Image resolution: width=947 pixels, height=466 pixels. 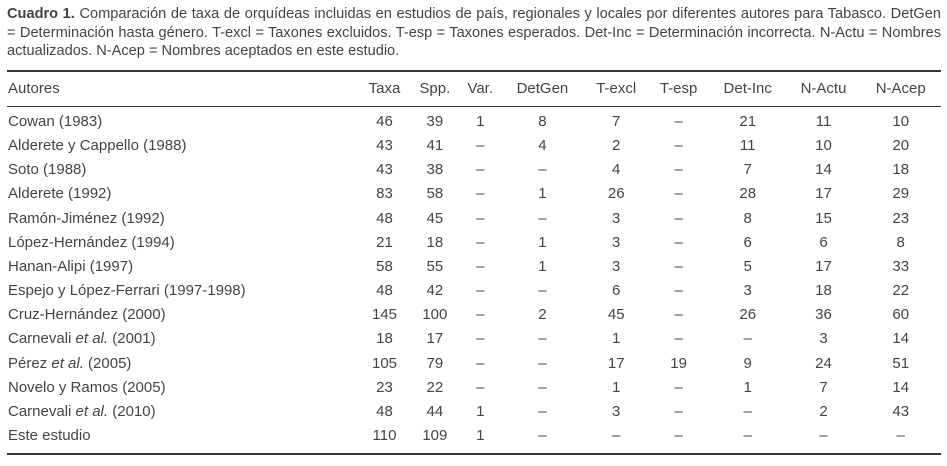 I want to click on value-cell: 28, so click(x=748, y=194).